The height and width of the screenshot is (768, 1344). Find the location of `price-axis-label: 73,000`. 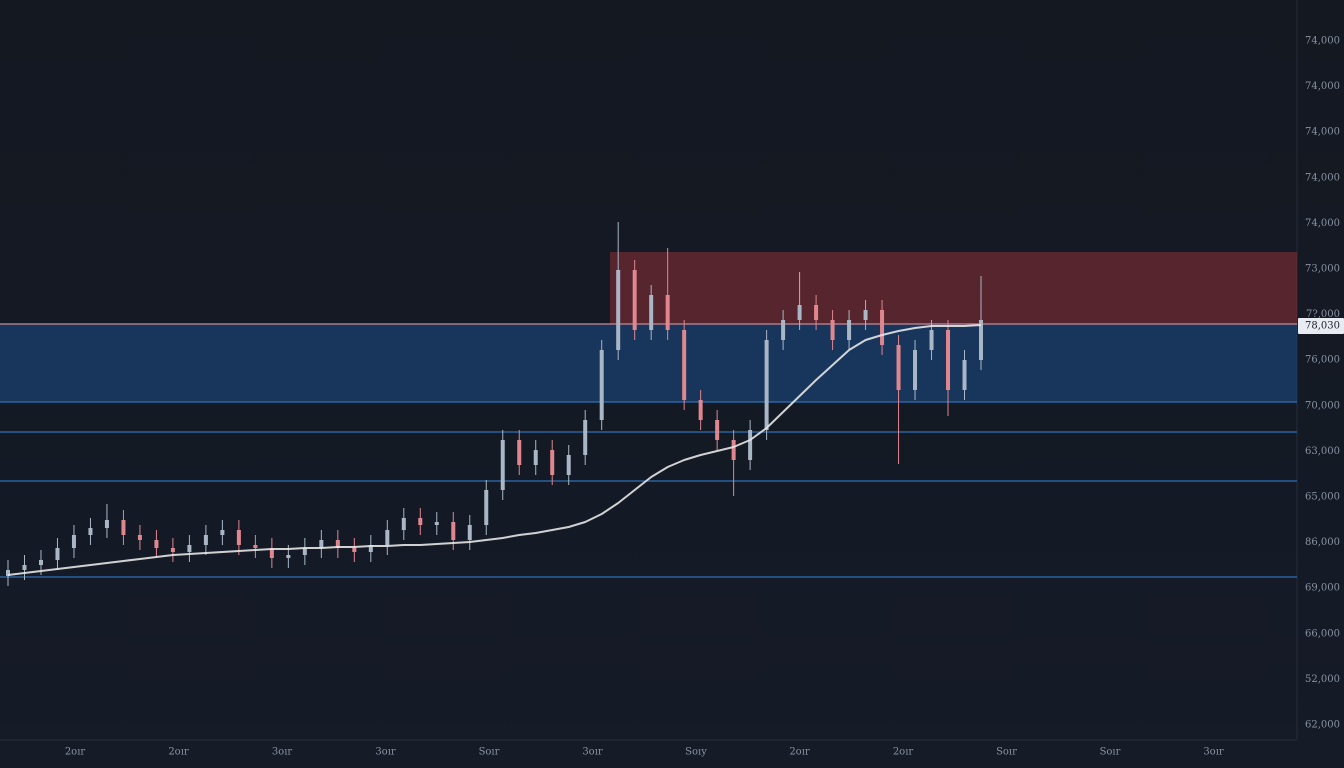

price-axis-label: 73,000 is located at coordinates (1322, 269).